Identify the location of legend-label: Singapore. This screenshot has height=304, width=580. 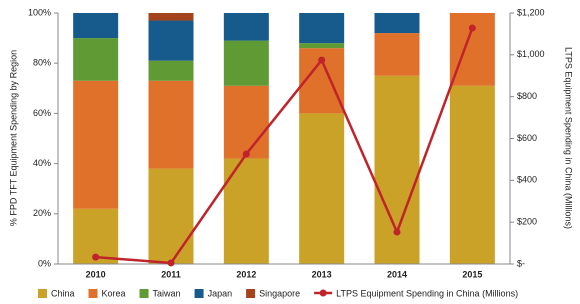
(279, 293).